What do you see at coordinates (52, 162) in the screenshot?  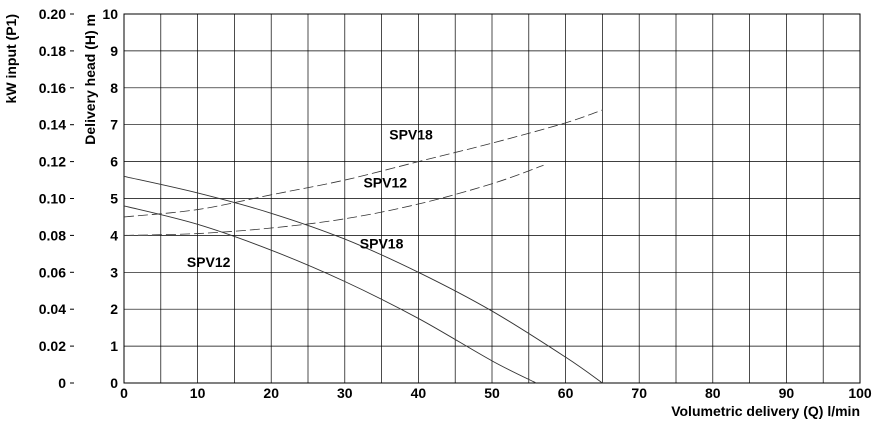 I see `y2-tick-label: 0.12` at bounding box center [52, 162].